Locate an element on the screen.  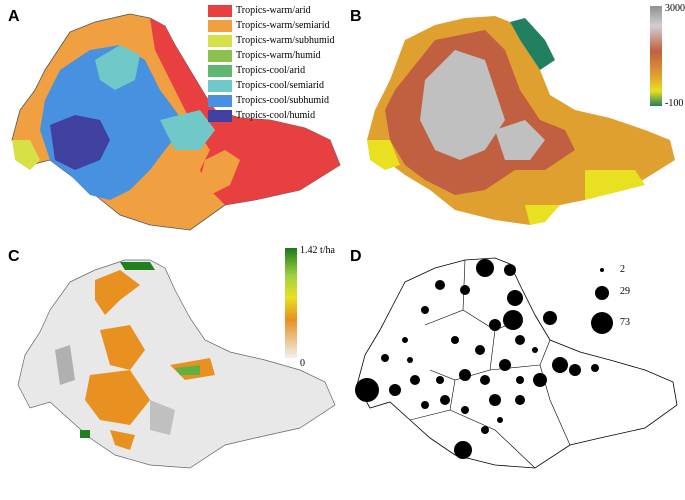
legend-a-label-7: Tropics-cool/humid is located at coordinates (276, 115).